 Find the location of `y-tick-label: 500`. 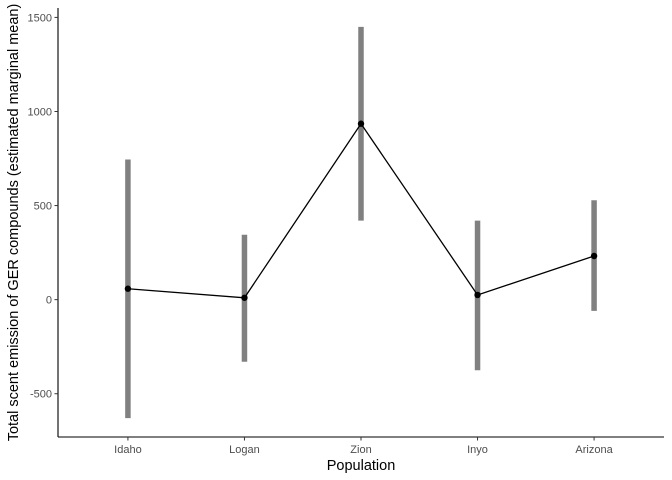

y-tick-label: 500 is located at coordinates (43, 207).